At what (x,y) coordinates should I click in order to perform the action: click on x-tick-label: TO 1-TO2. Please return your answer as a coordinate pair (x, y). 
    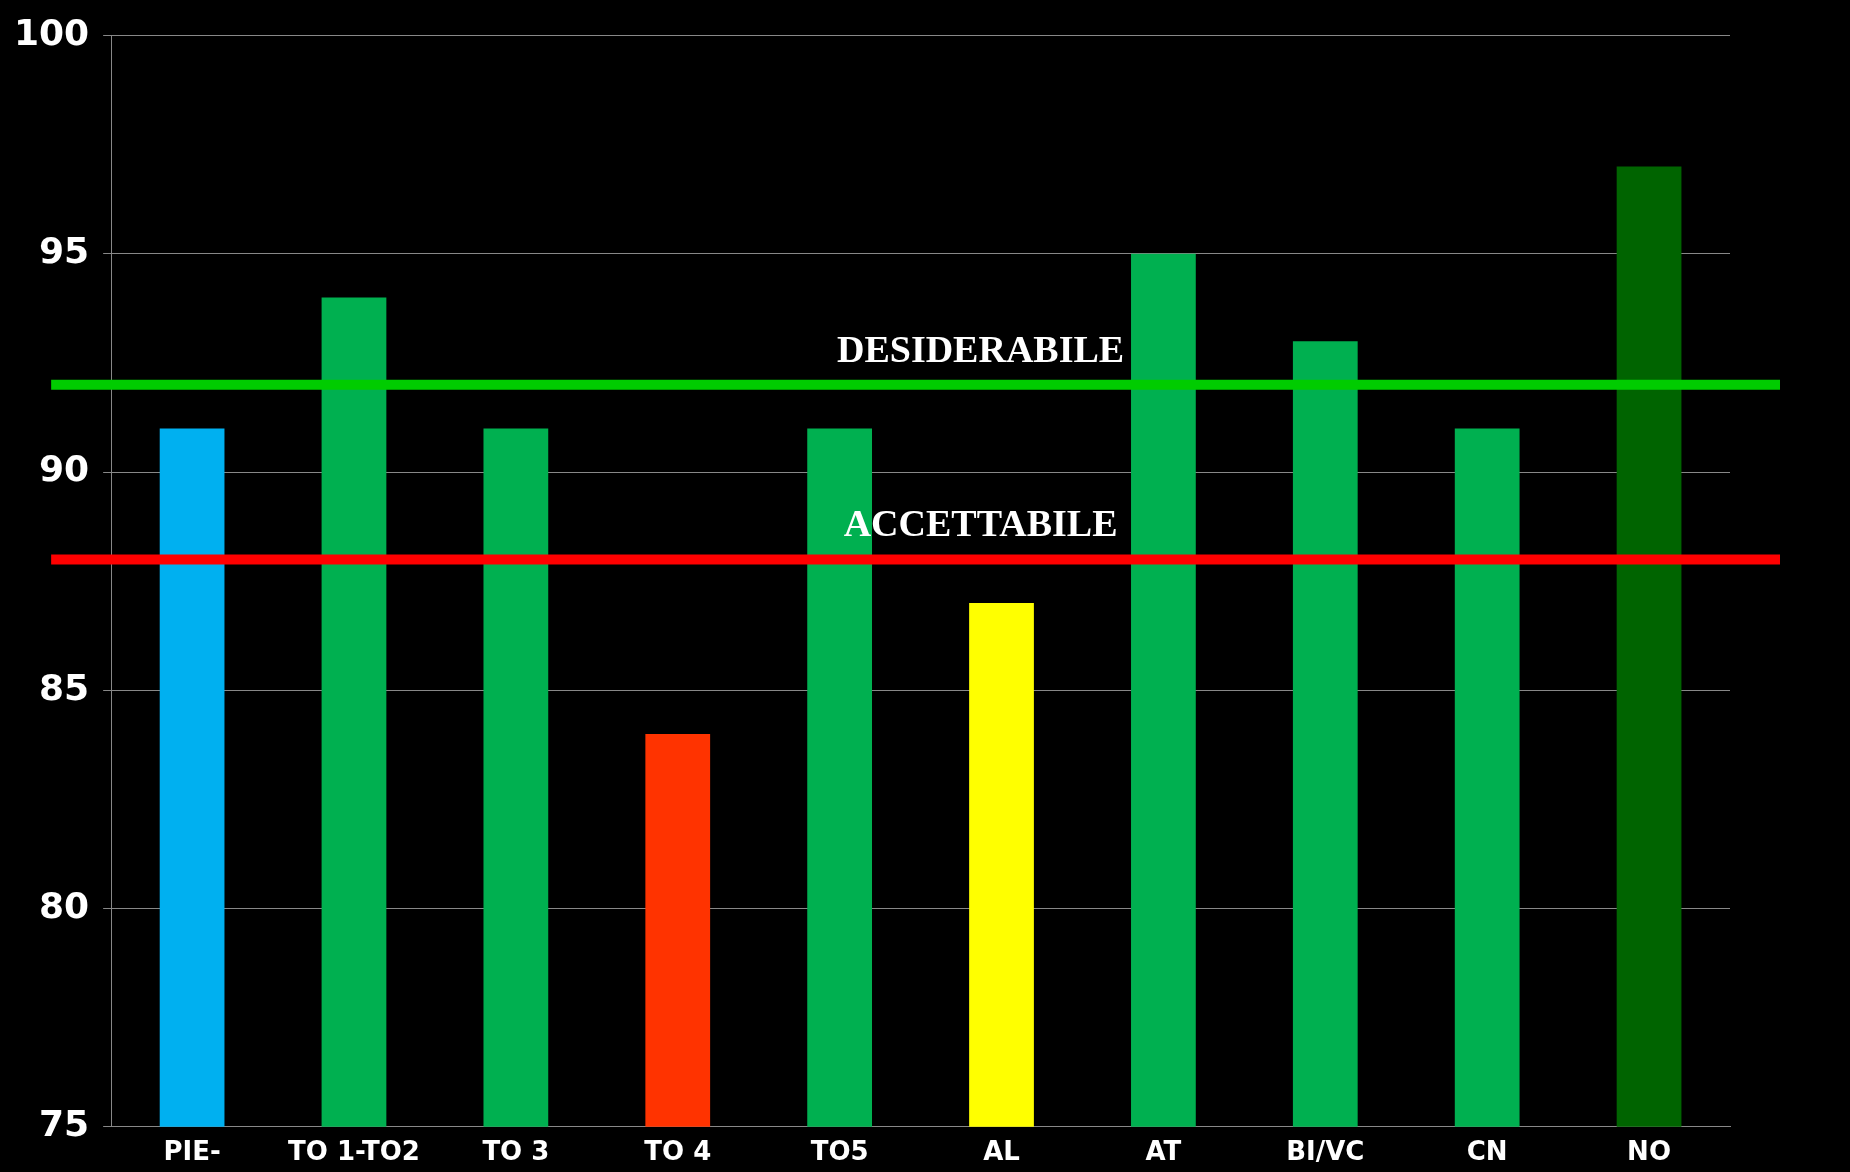
    Looking at the image, I should click on (354, 1151).